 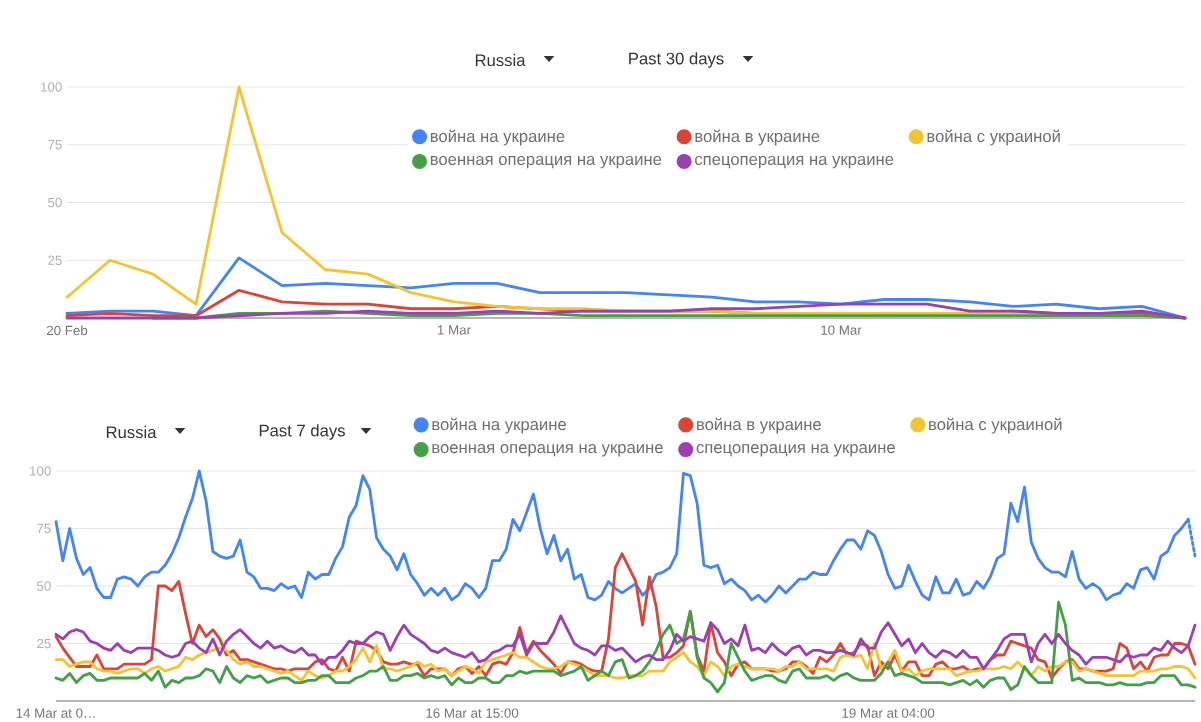 I want to click on text: Past 30 days, so click(x=676, y=60).